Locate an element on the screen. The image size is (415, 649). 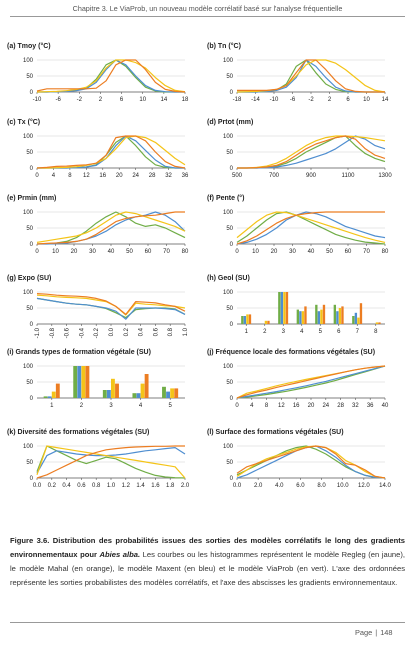
x-tick-label: 2 is located at coordinates (82, 406).